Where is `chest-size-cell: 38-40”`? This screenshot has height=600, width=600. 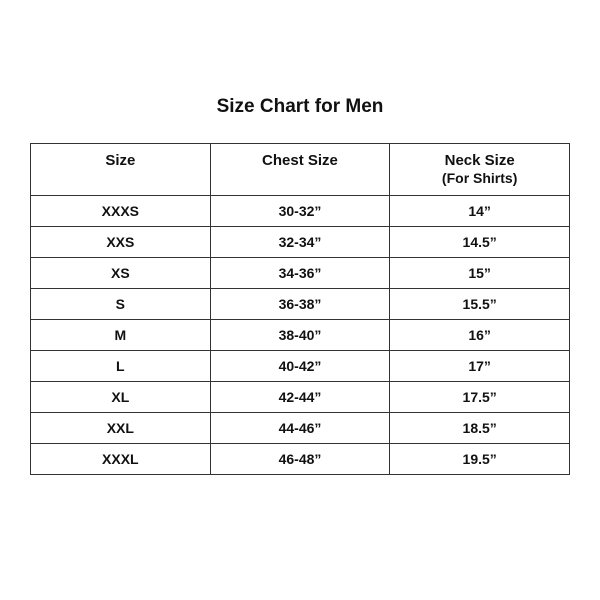
chest-size-cell: 38-40” is located at coordinates (300, 335).